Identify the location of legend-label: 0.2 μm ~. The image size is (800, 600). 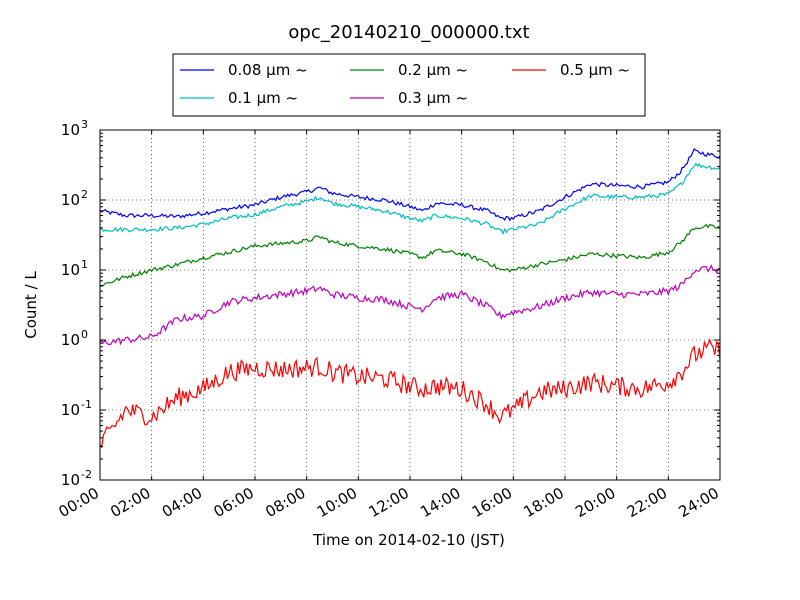
(433, 70).